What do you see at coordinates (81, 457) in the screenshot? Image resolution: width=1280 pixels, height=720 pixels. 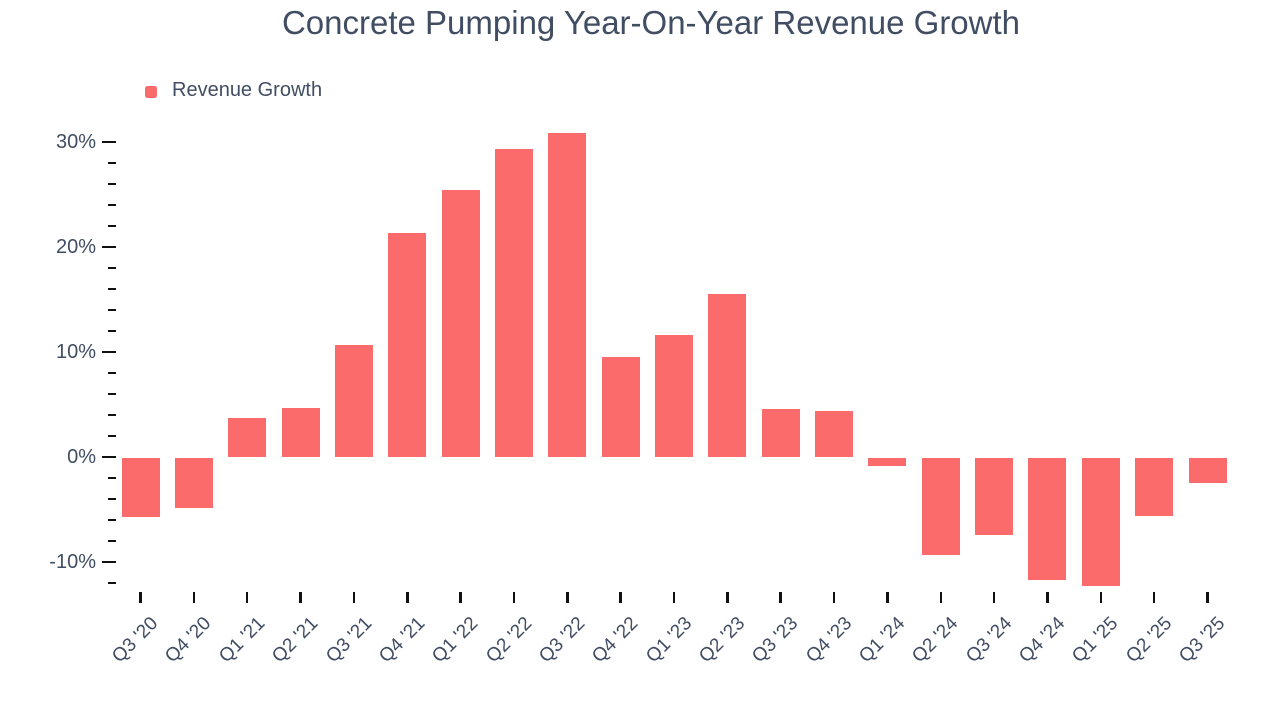 I see `y-axis-label: 0%` at bounding box center [81, 457].